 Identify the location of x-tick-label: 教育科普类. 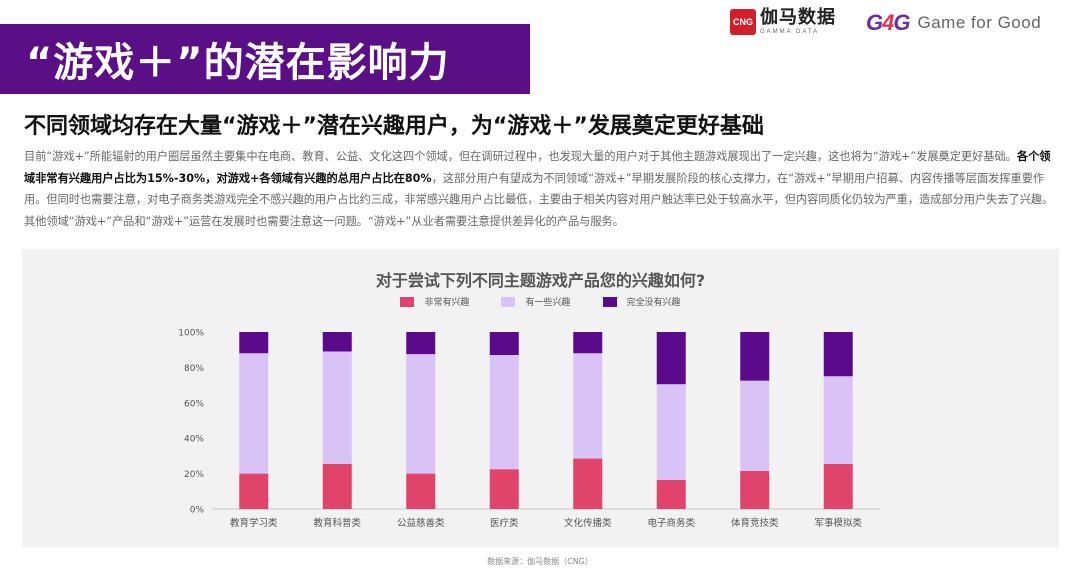
(337, 523).